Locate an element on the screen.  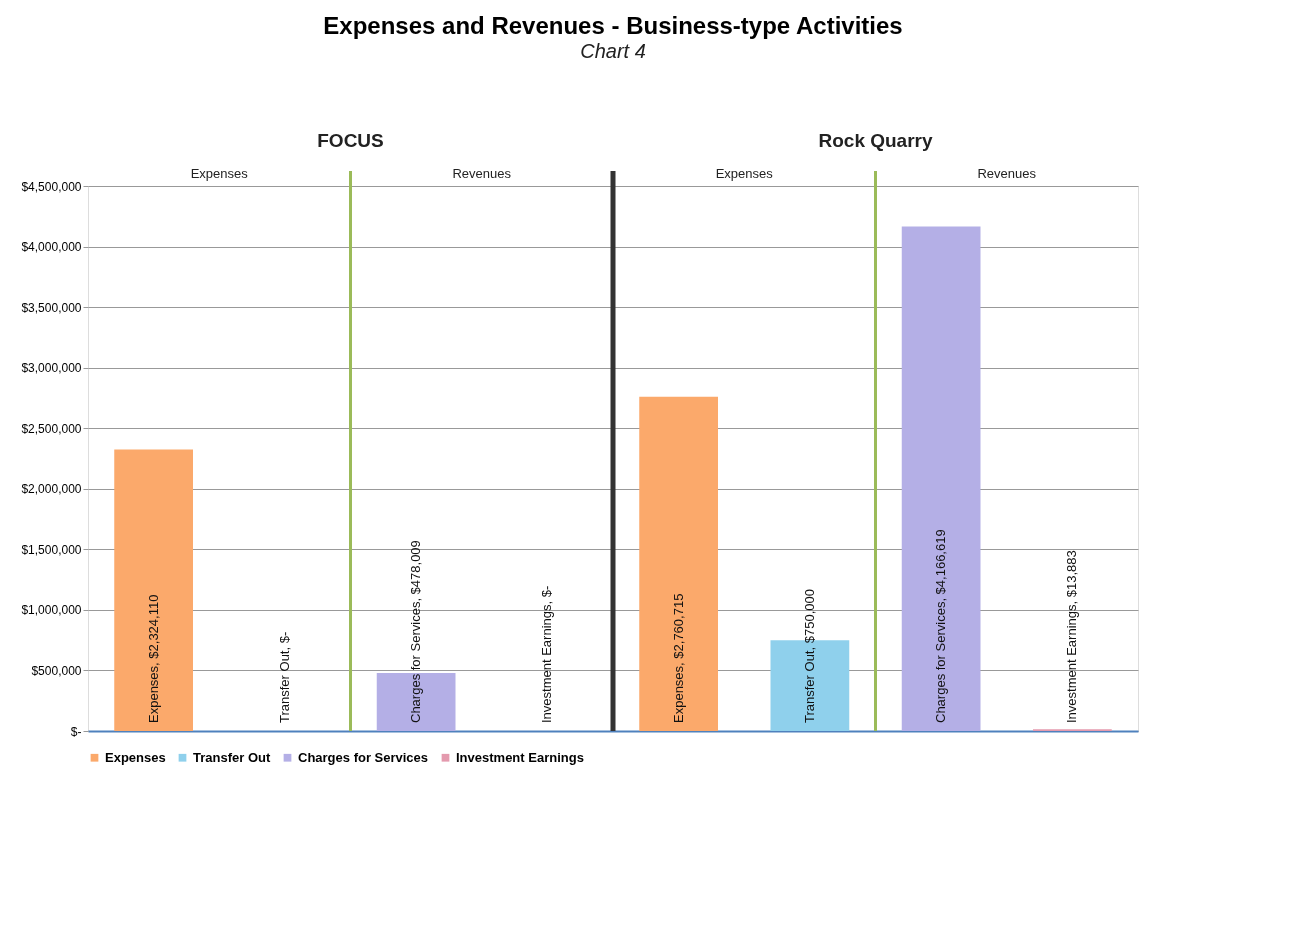
text: Rock Quarry is located at coordinates (875, 140).